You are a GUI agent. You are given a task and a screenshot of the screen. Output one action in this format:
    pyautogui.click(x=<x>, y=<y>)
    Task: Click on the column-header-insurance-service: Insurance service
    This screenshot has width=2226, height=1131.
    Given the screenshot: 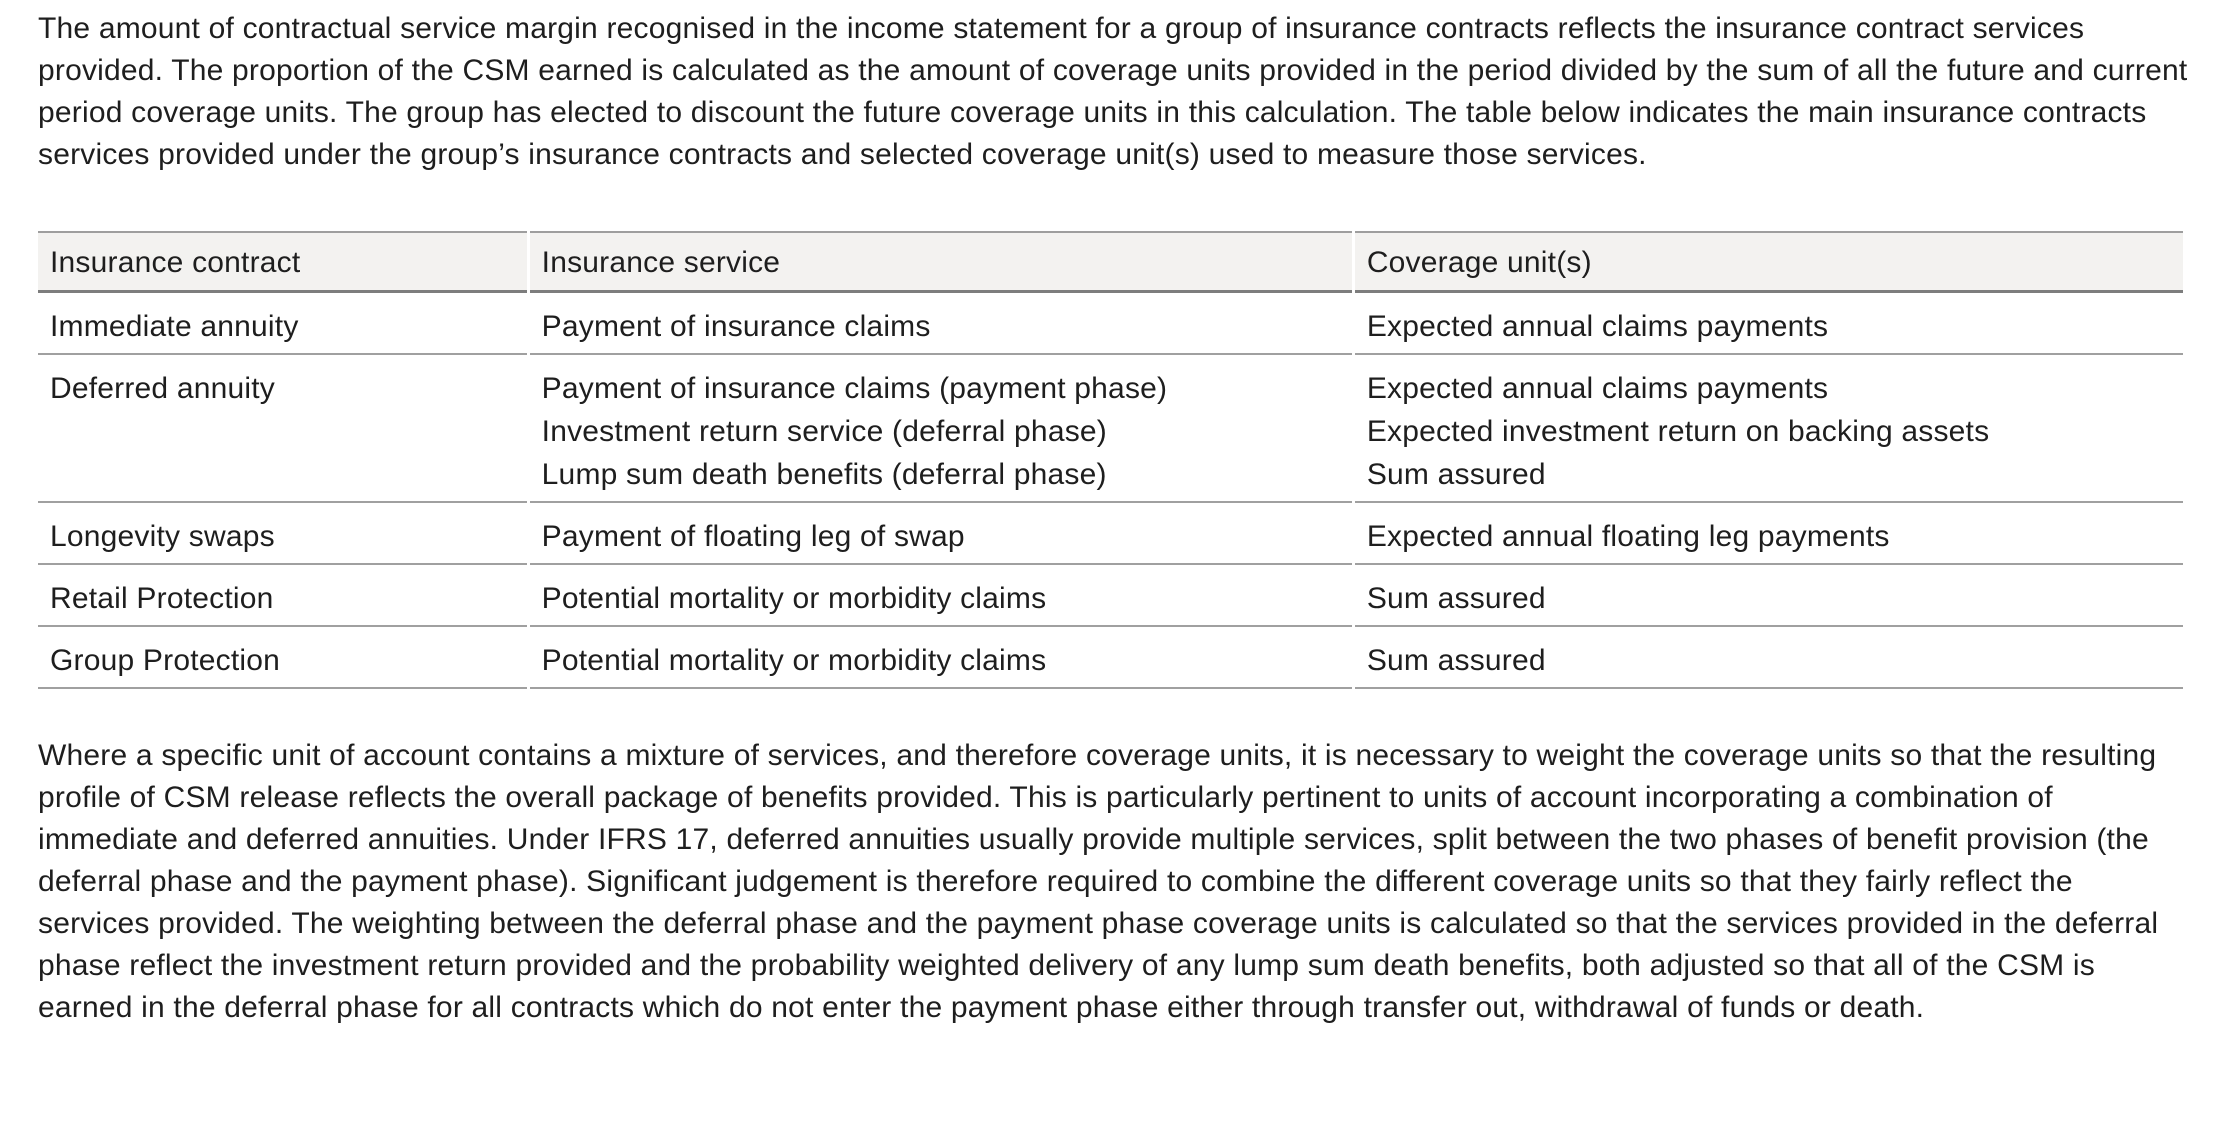 What is the action you would take?
    pyautogui.click(x=940, y=262)
    